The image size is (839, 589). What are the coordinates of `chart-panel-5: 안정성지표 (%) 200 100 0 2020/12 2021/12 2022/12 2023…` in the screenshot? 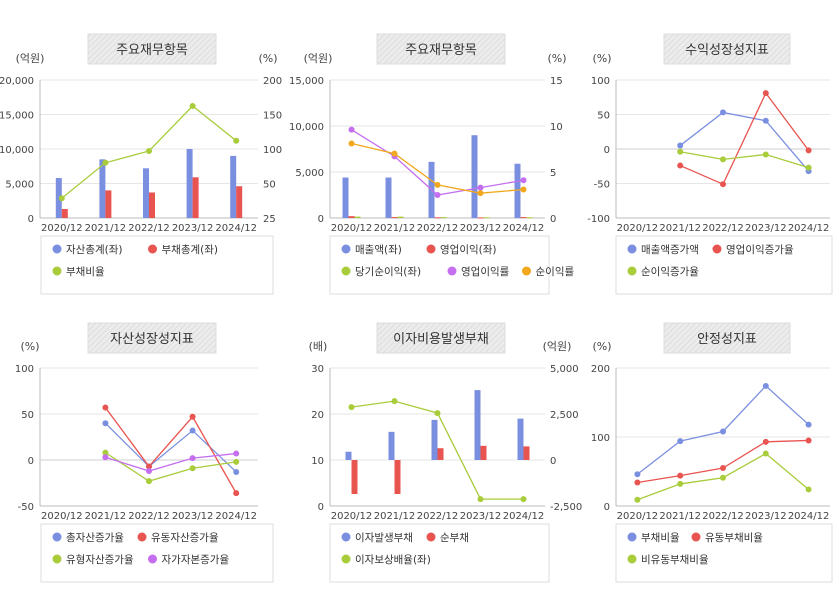 It's located at (712, 452).